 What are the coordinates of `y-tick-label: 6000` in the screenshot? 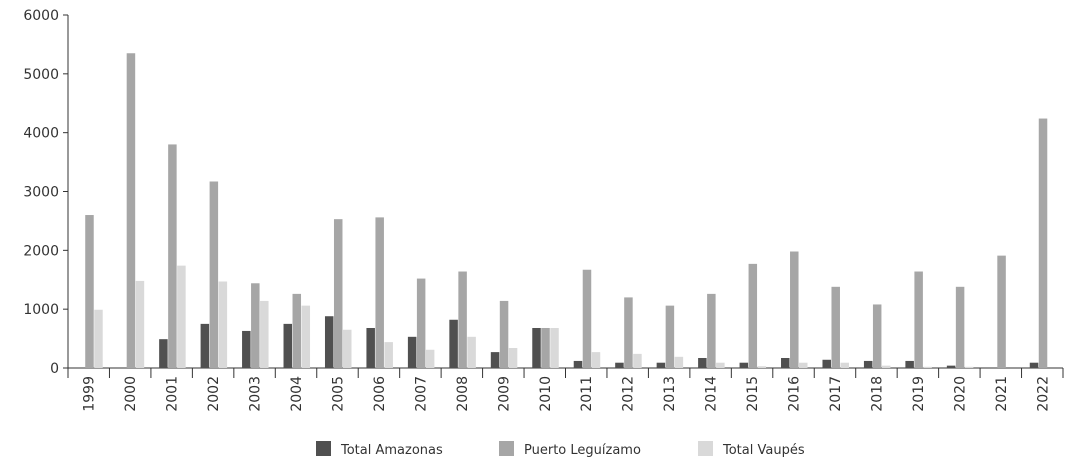 It's located at (41, 16).